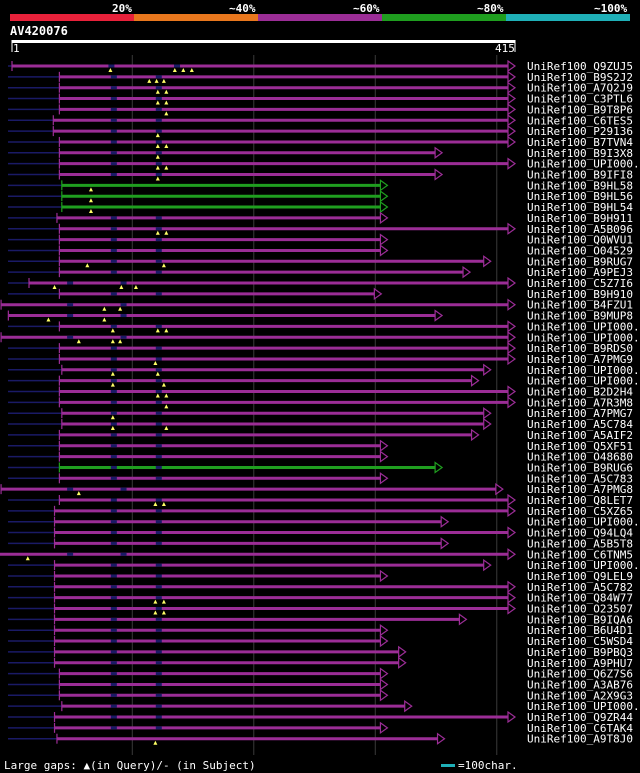  Describe the element at coordinates (580, 142) in the screenshot. I see `hit-label: UniRef100_B7TVN4` at that location.